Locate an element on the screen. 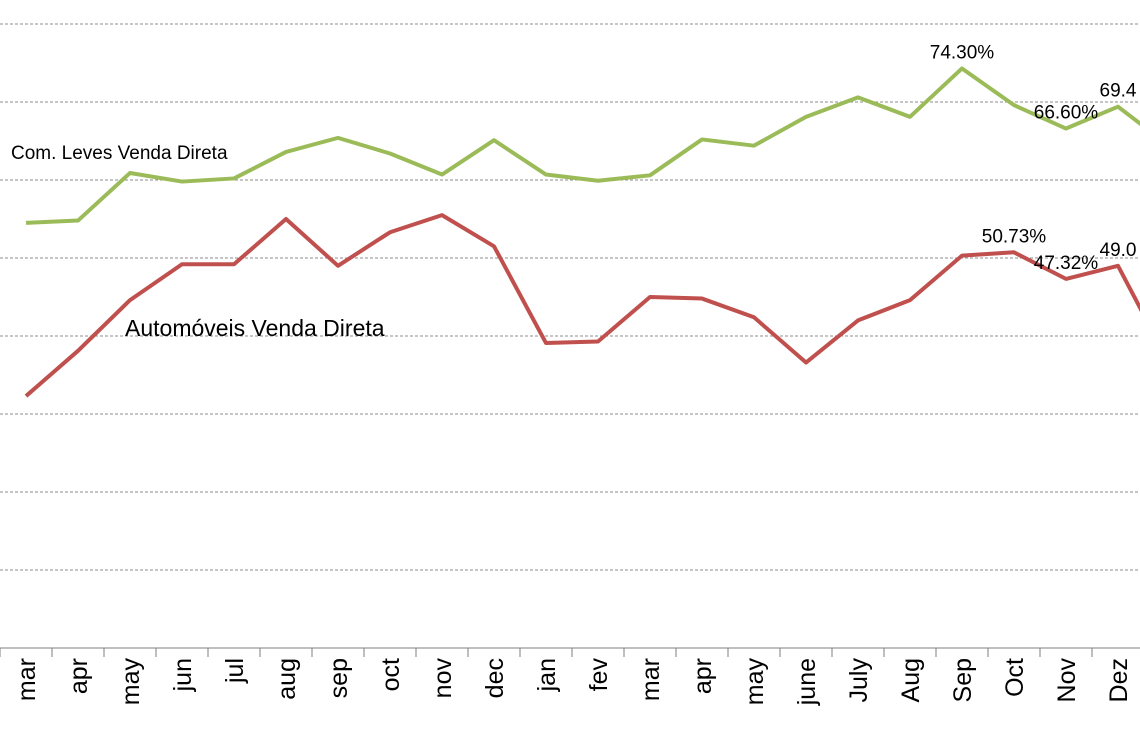 The image size is (1140, 742). x-tick-label: Oct is located at coordinates (1015, 677).